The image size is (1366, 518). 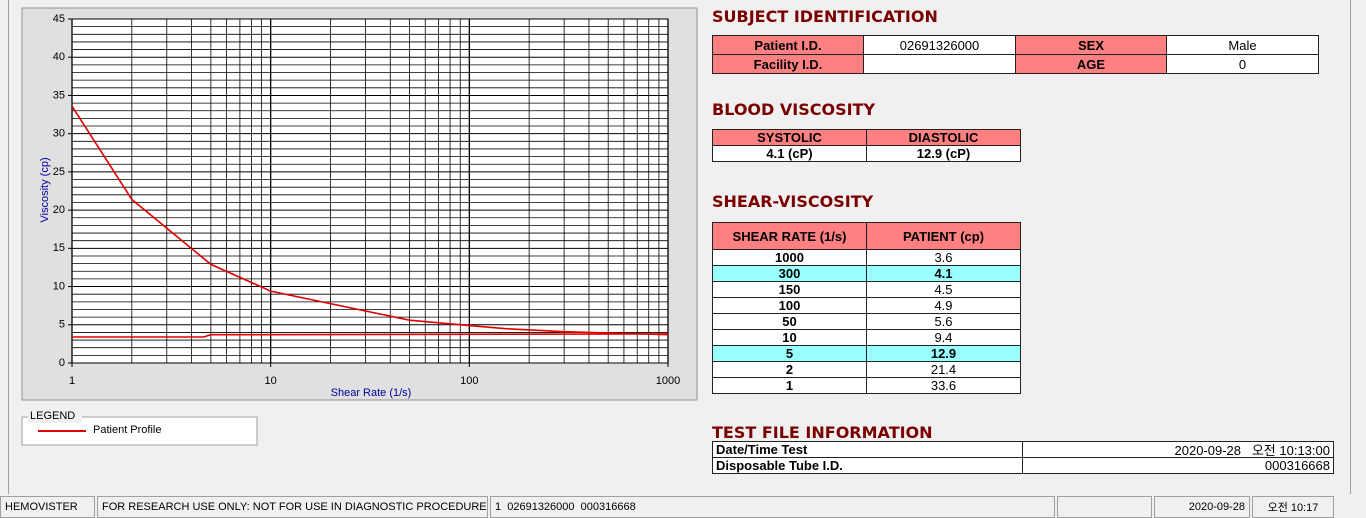 What do you see at coordinates (772, 507) in the screenshot?
I see `status-panel: 1 02691326000 000316668` at bounding box center [772, 507].